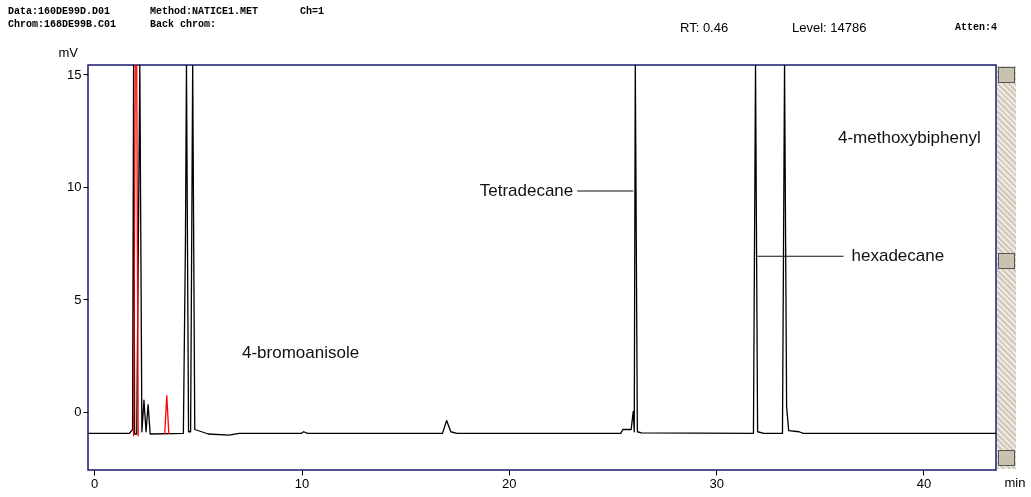 The image size is (1031, 497). I want to click on x-tick-label: 30, so click(716, 483).